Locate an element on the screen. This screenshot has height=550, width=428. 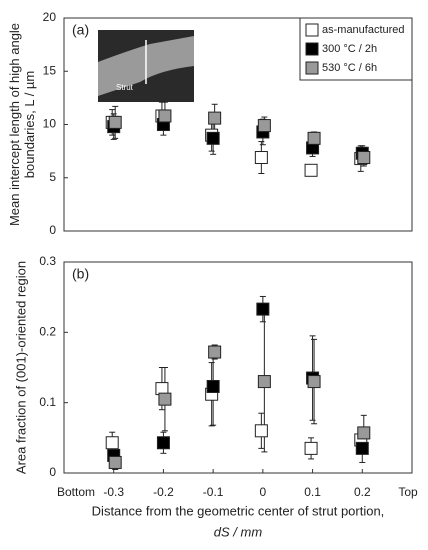
y-tick-label: 0.3 is located at coordinates (47, 261).